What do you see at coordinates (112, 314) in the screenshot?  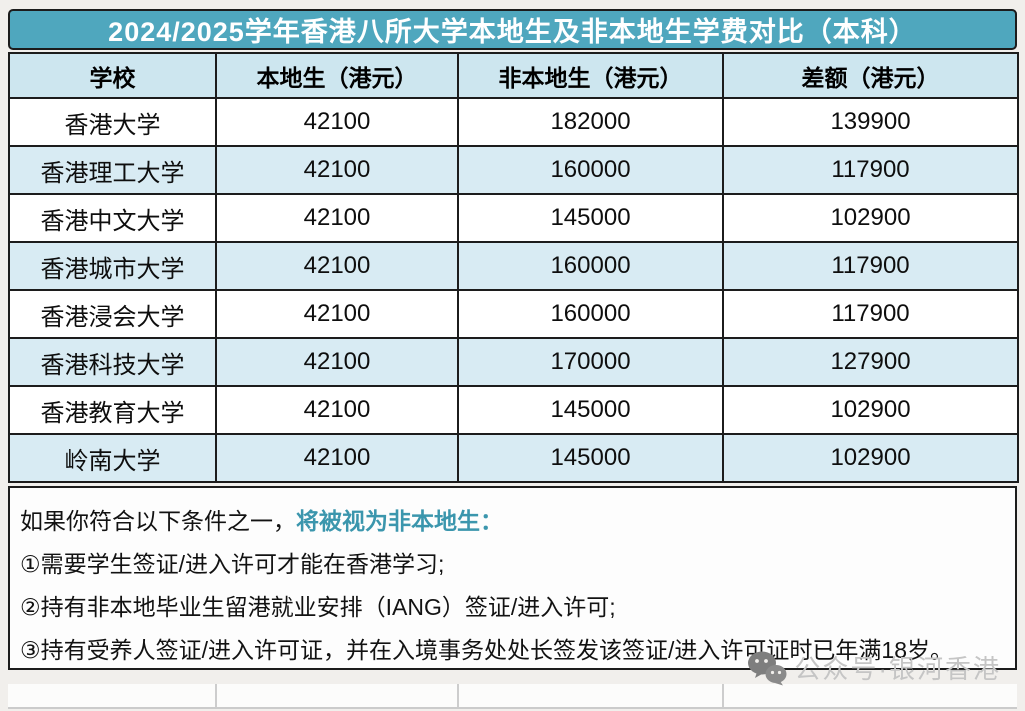 I see `cell-school: 香港浸会大学` at bounding box center [112, 314].